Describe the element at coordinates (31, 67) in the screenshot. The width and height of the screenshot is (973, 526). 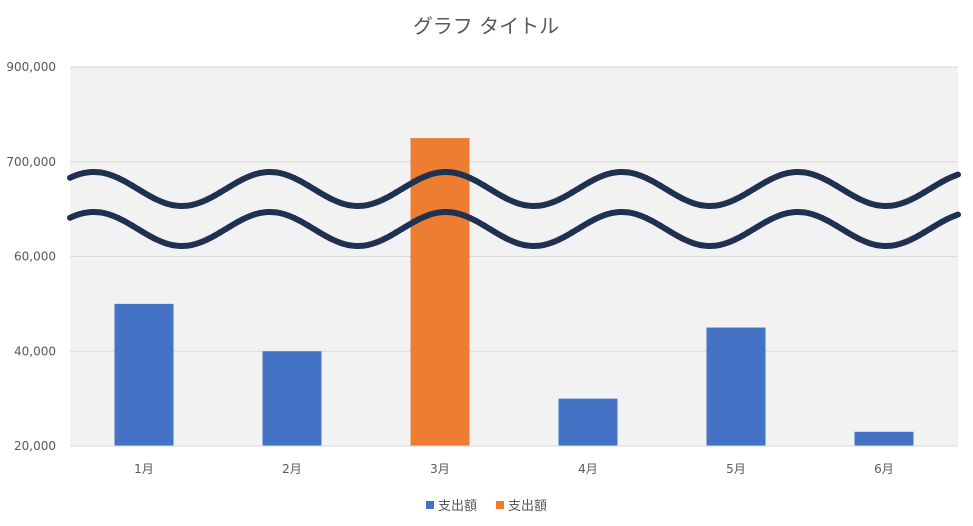
I see `y-tick-label: 900,000` at that location.